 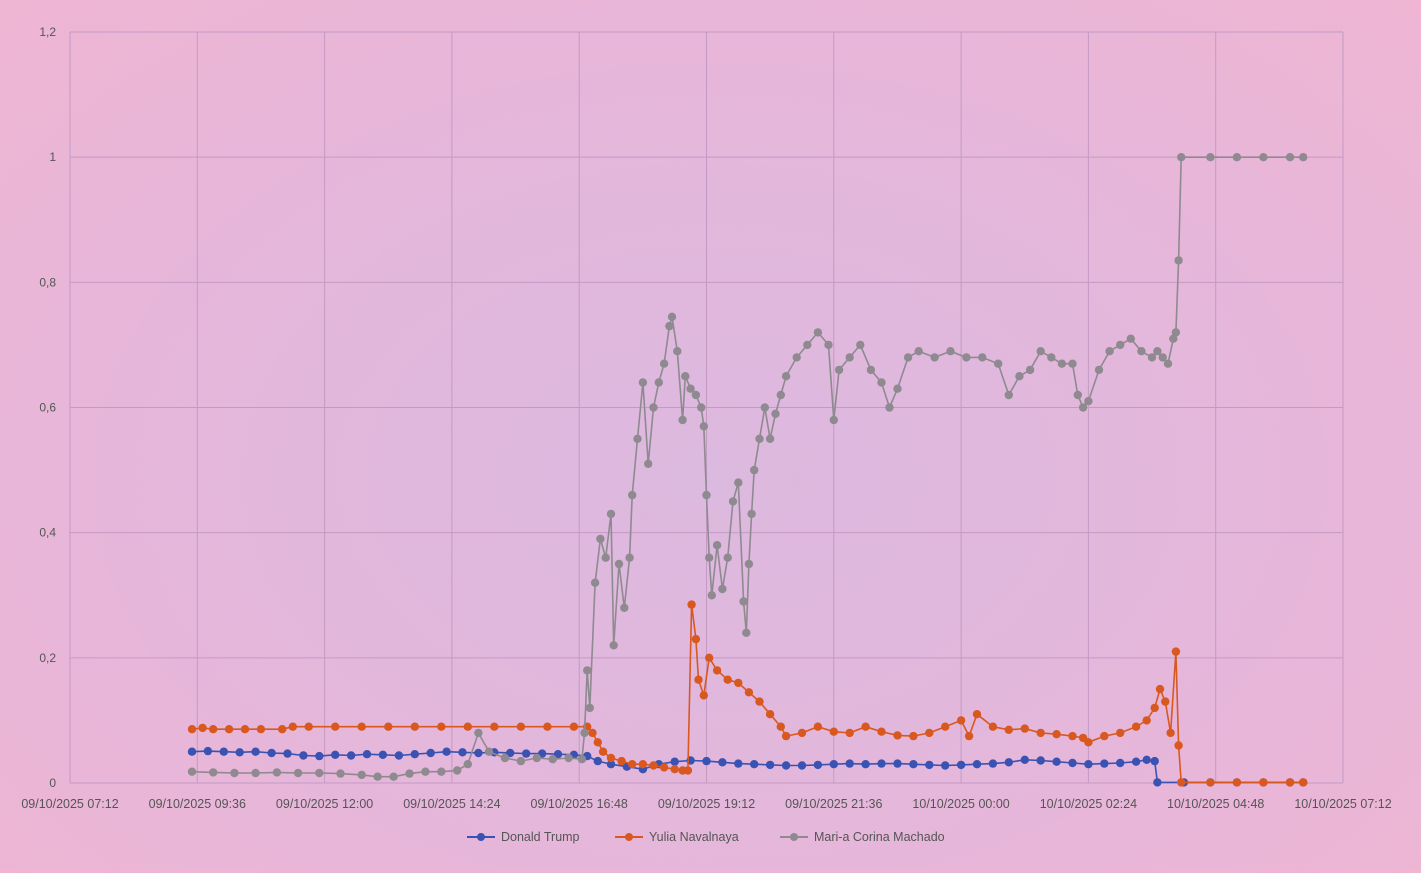 I want to click on x-tick-label: 10/10/2025 00:00, so click(x=960, y=804).